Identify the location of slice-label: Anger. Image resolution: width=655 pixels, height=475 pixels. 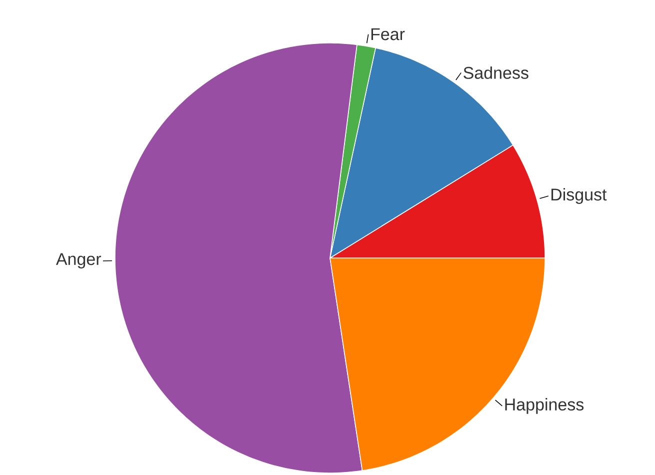
(79, 260).